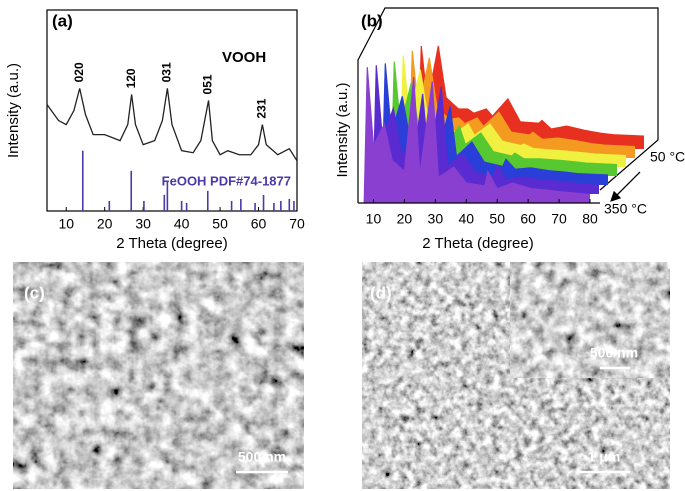  What do you see at coordinates (667, 157) in the screenshot?
I see `z-label: 50 °C` at bounding box center [667, 157].